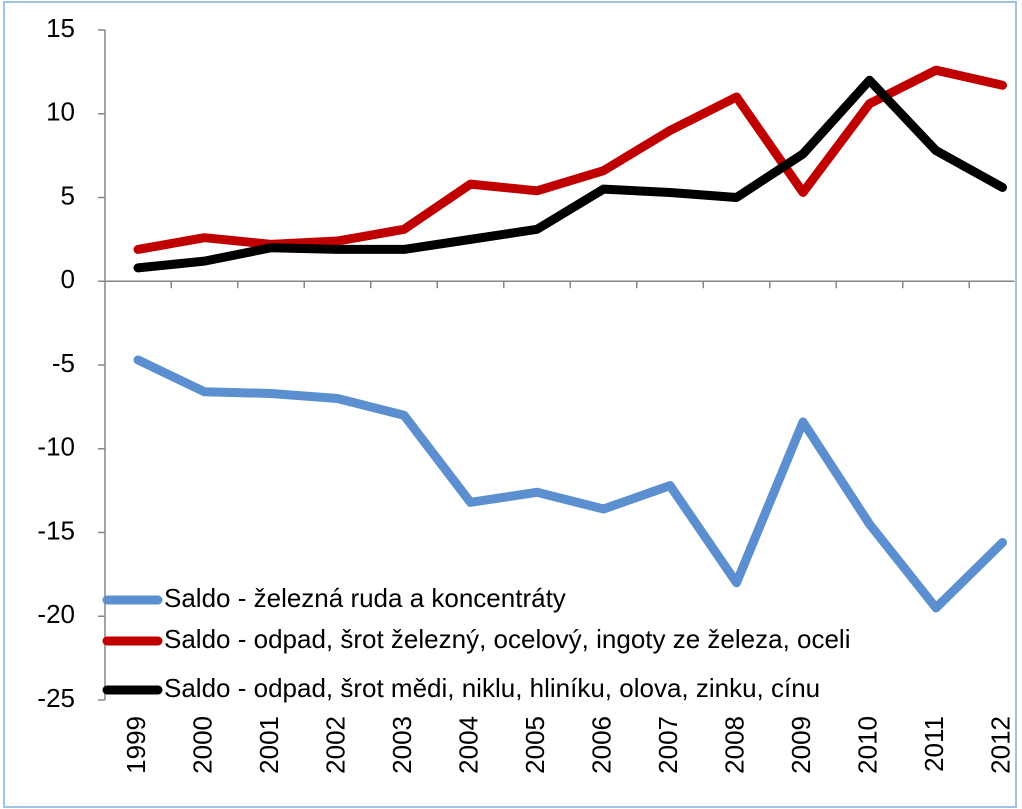 This screenshot has width=1022, height=809. I want to click on x-tick-label: 2005, so click(535, 745).